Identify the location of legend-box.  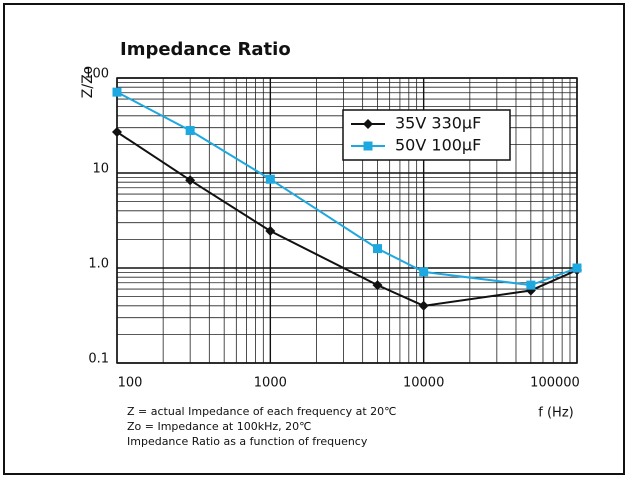
(426, 135).